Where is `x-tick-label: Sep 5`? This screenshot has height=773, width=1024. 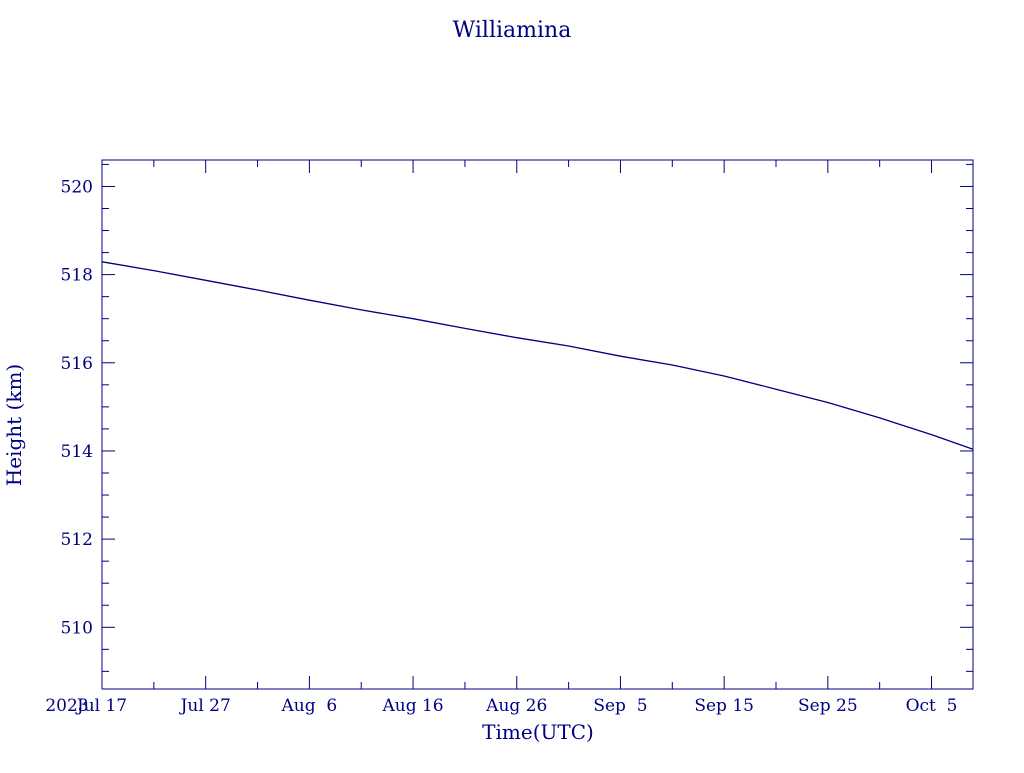 x-tick-label: Sep 5 is located at coordinates (620, 706).